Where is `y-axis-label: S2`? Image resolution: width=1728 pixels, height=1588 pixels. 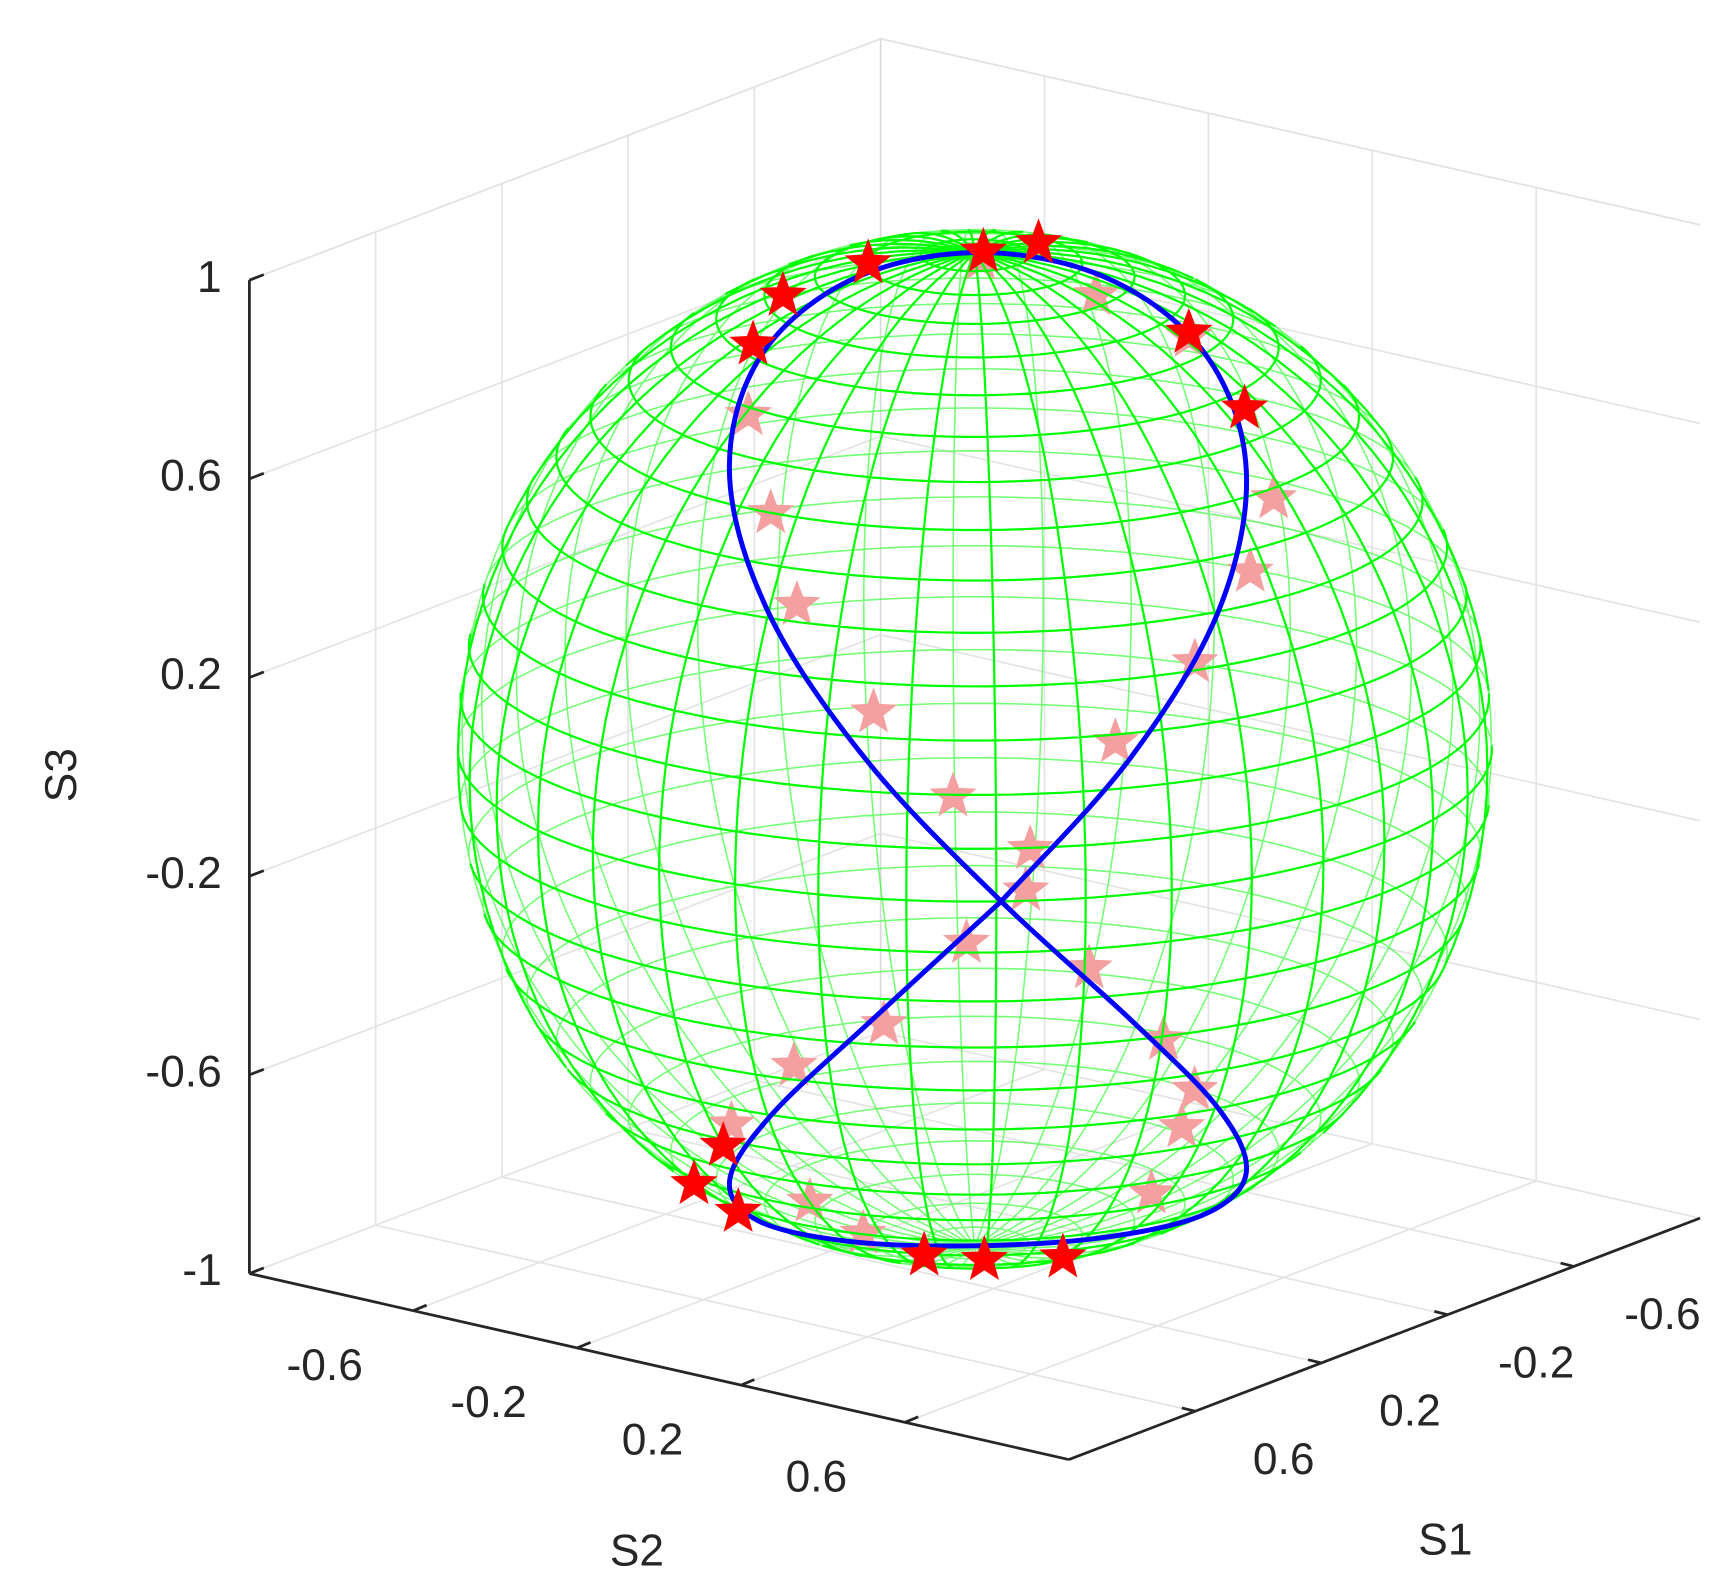 y-axis-label: S2 is located at coordinates (637, 1550).